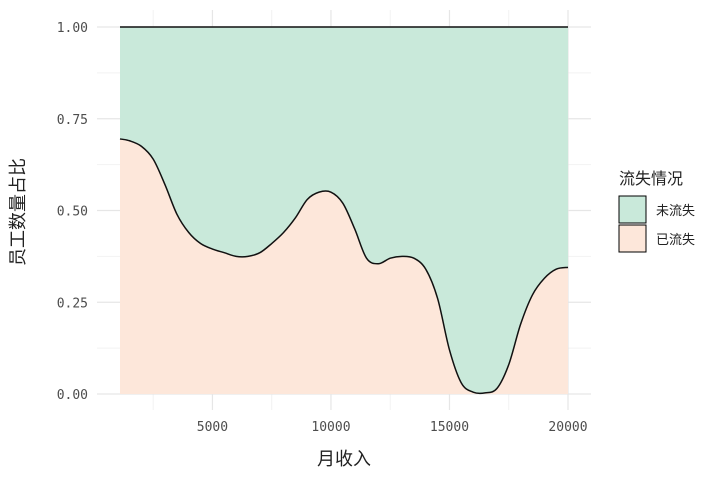 The height and width of the screenshot is (480, 720). I want to click on x-tick-label: 20000, so click(567, 427).